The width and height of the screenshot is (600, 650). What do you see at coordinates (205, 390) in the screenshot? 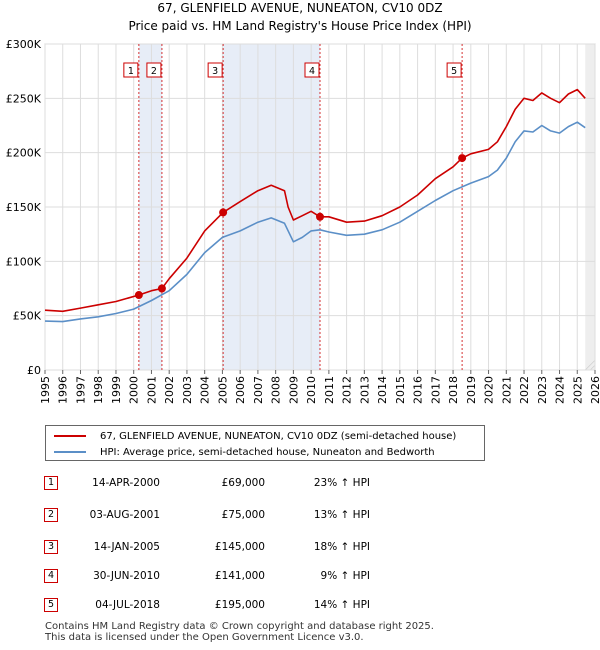
I see `x-tick-label: 2004` at bounding box center [205, 390].